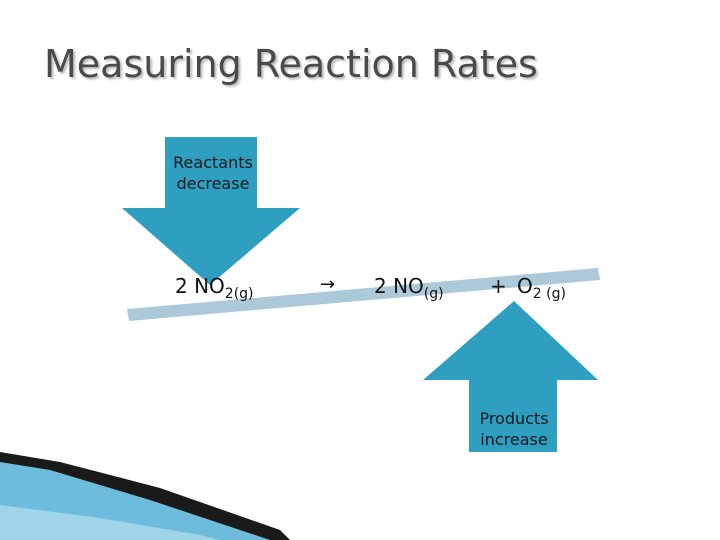 The height and width of the screenshot is (540, 720). Describe the element at coordinates (211, 211) in the screenshot. I see `reactants-arrow` at that location.